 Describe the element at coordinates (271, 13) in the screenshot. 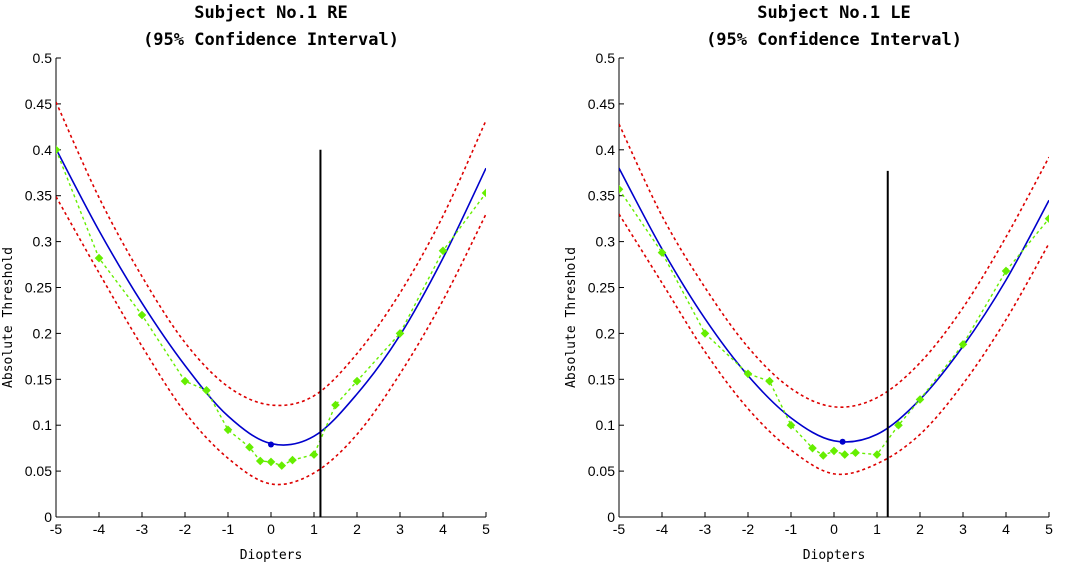

I see `chart-title: Subject No.1 RE` at that location.